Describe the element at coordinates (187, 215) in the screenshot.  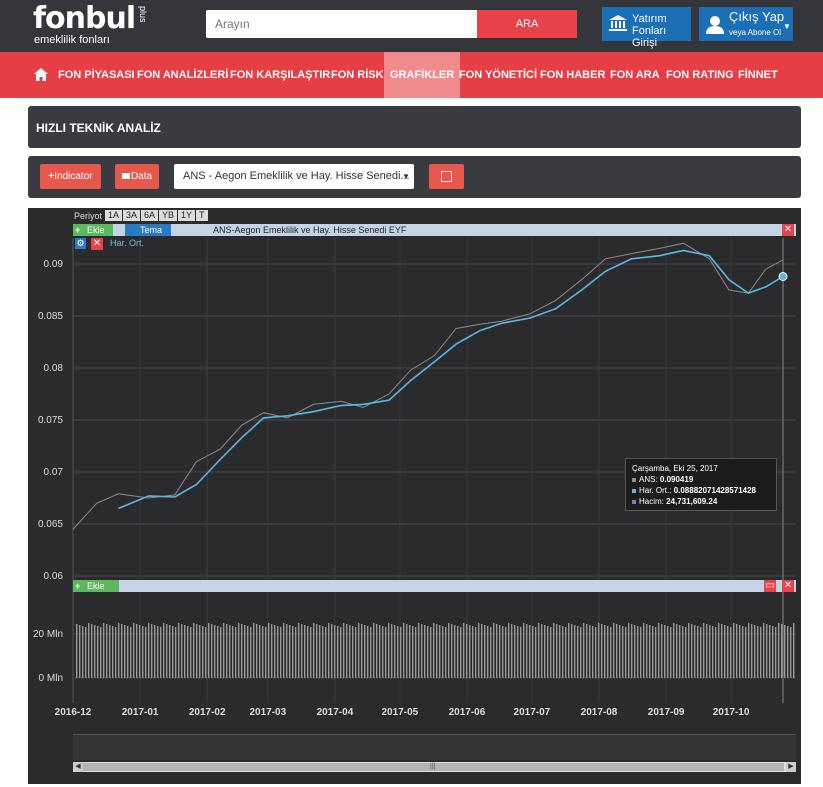
I see `period-1y-button: 1Y` at that location.